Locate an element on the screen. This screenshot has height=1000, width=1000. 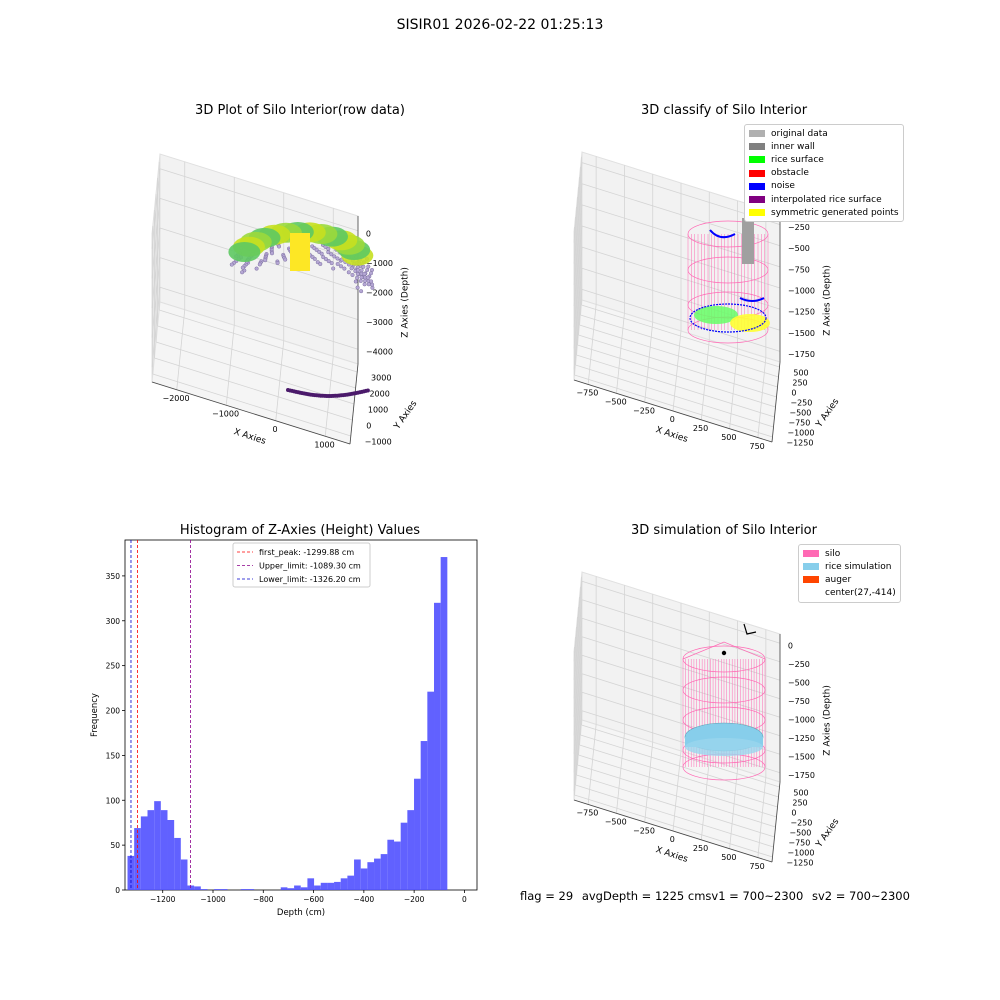
cls-z-tick-label: −1500 is located at coordinates (801, 333).